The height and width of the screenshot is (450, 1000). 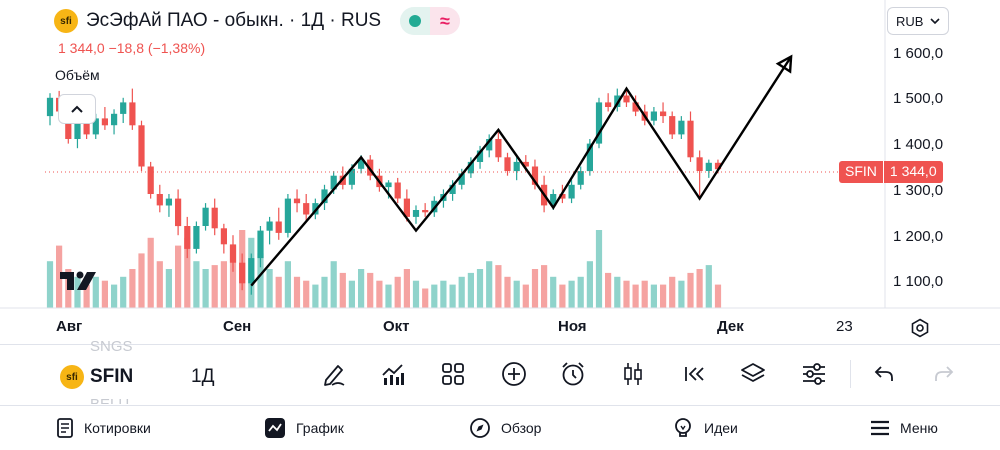 I want to click on symbol-selector: SFIN, so click(x=112, y=376).